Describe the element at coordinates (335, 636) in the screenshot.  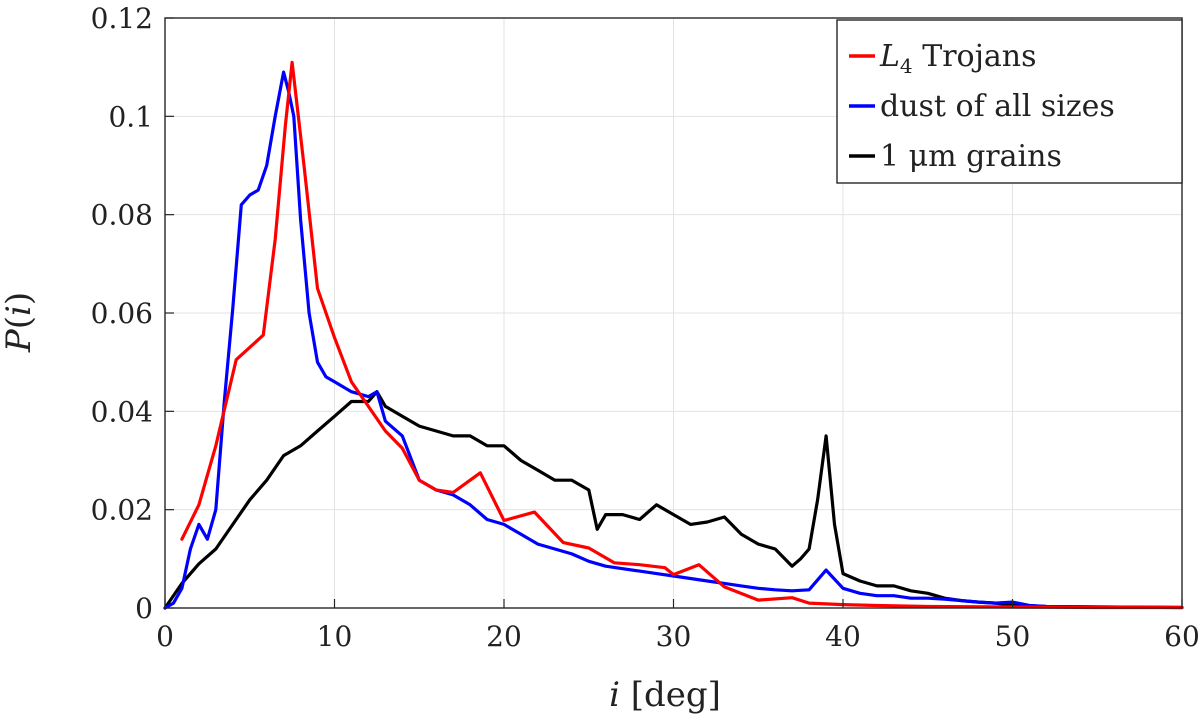
I see `x-tick-label: 10` at that location.